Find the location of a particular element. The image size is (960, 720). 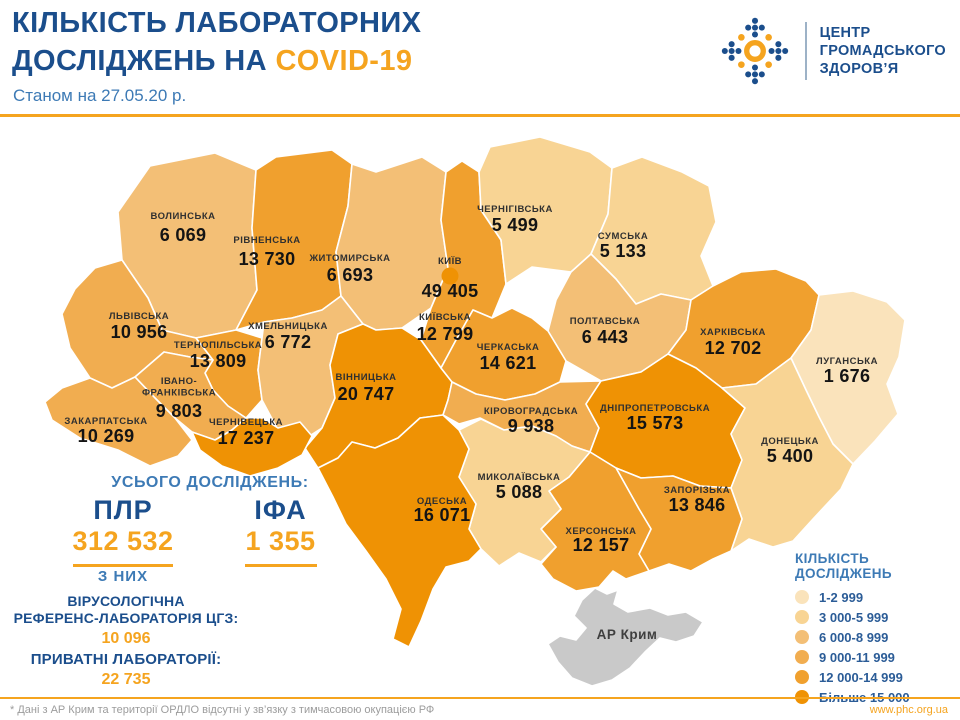

region-value: 15 573 is located at coordinates (655, 423).